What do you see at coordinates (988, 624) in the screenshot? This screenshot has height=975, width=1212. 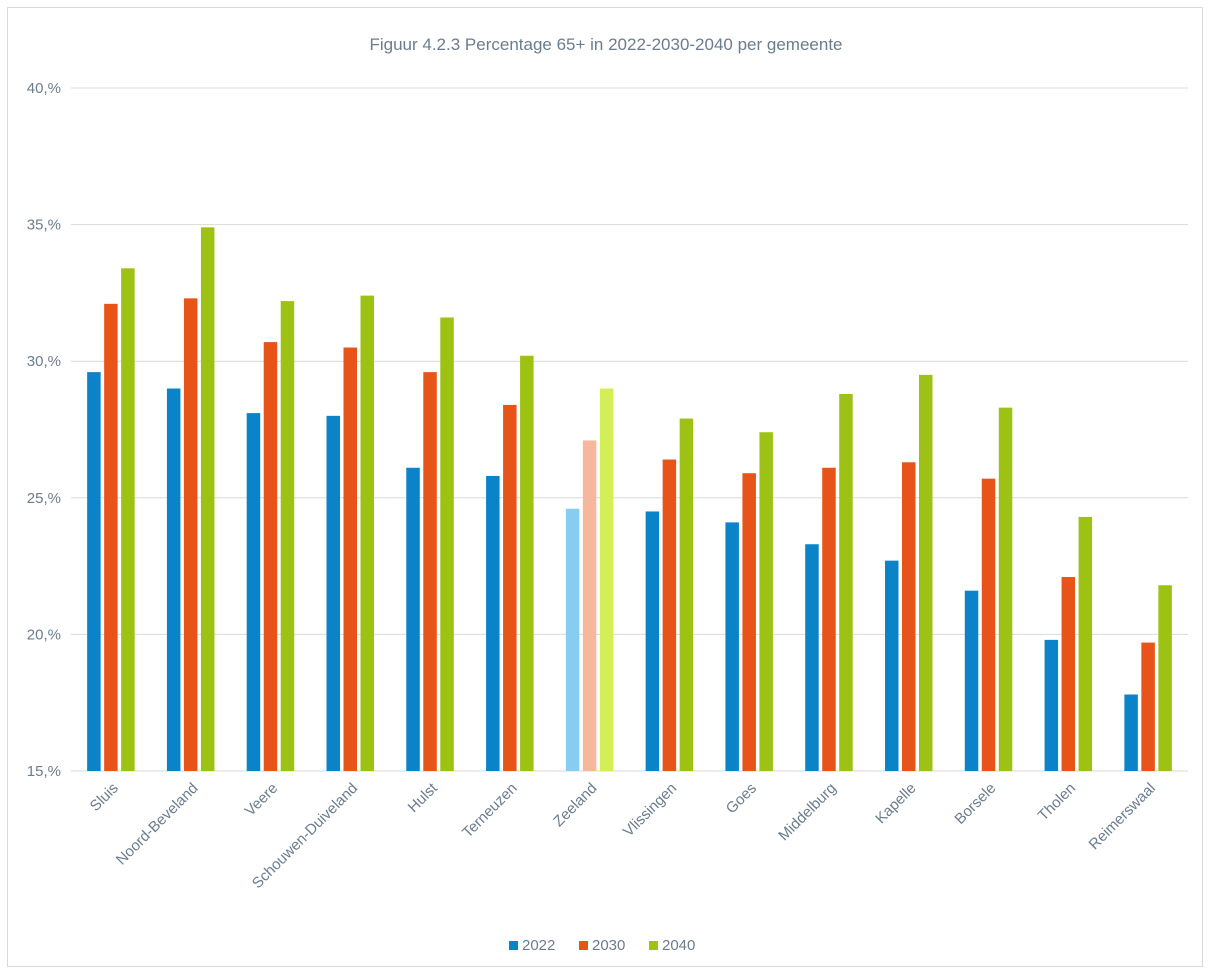 I see `bar-borsele-2030` at bounding box center [988, 624].